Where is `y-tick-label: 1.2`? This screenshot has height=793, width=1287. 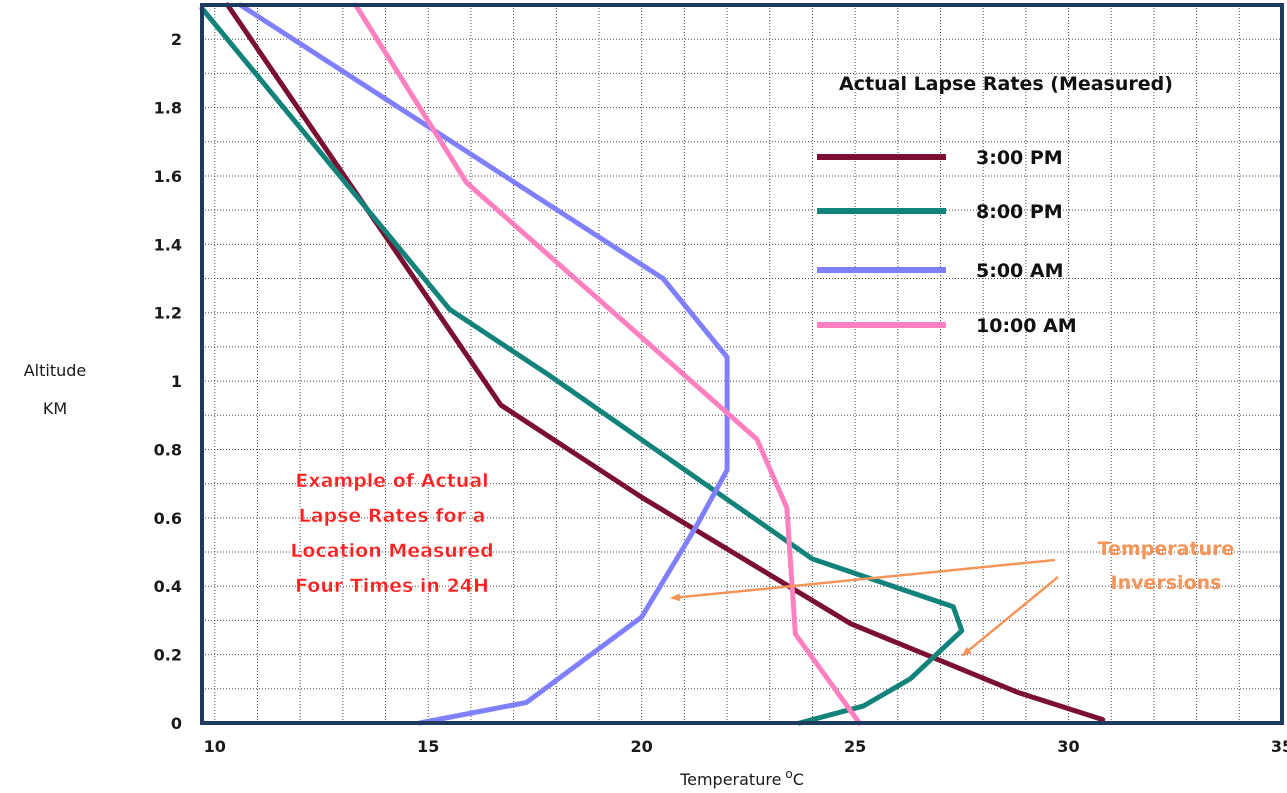 y-tick-label: 1.2 is located at coordinates (168, 313).